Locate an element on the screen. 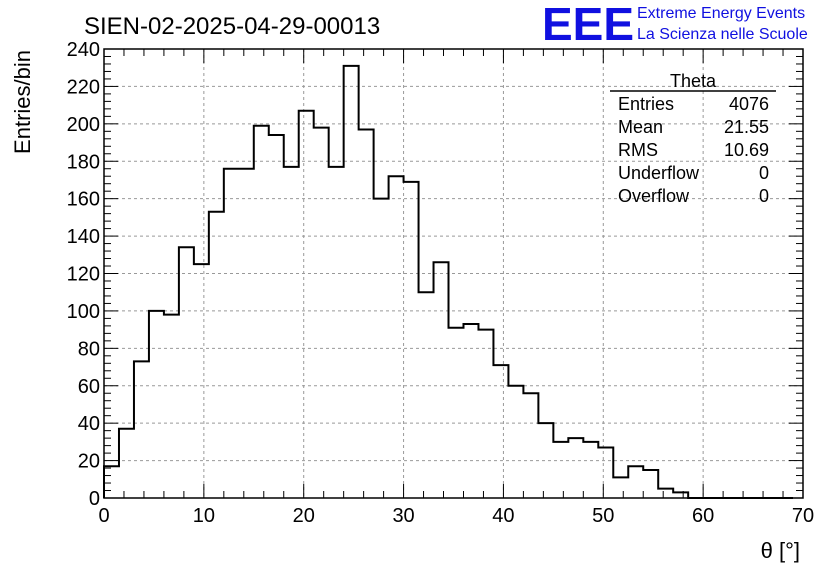 The width and height of the screenshot is (836, 572). x-tick-labels: 0 10 20 30 40 50 60 70 is located at coordinates (456, 516).